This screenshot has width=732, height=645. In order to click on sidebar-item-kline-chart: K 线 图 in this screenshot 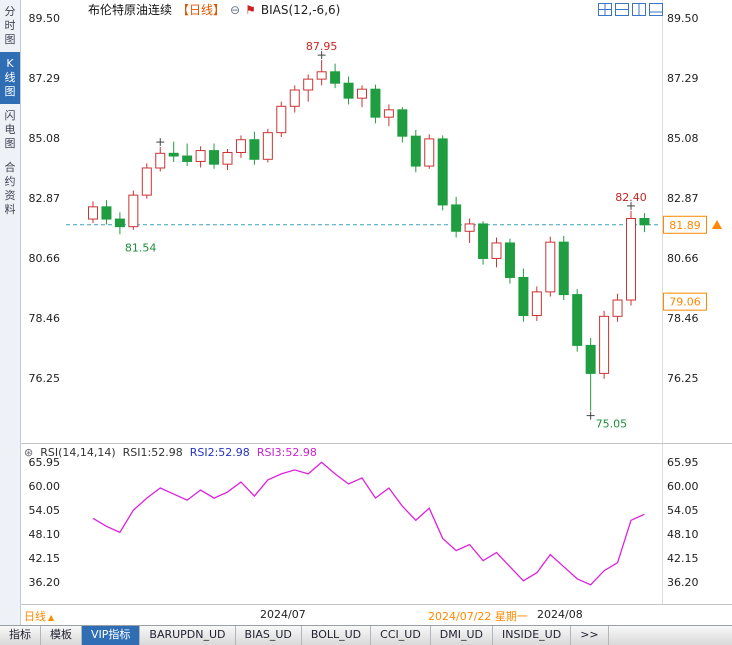, I will do `click(10, 78)`.